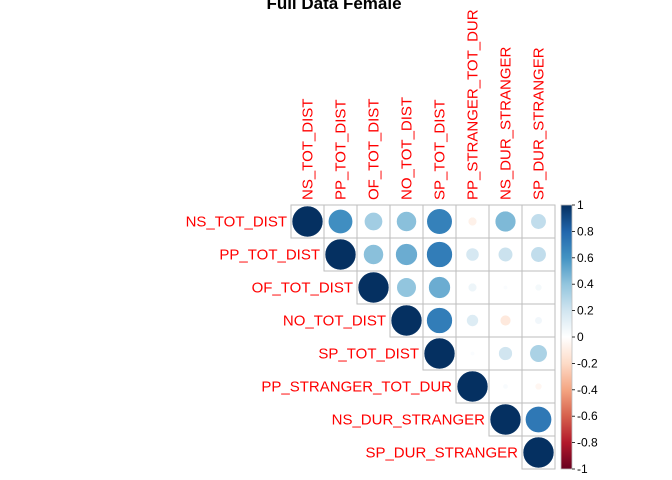 The image size is (672, 480). Describe the element at coordinates (333, 6) in the screenshot. I see `chart-title: Full Data Female` at that location.